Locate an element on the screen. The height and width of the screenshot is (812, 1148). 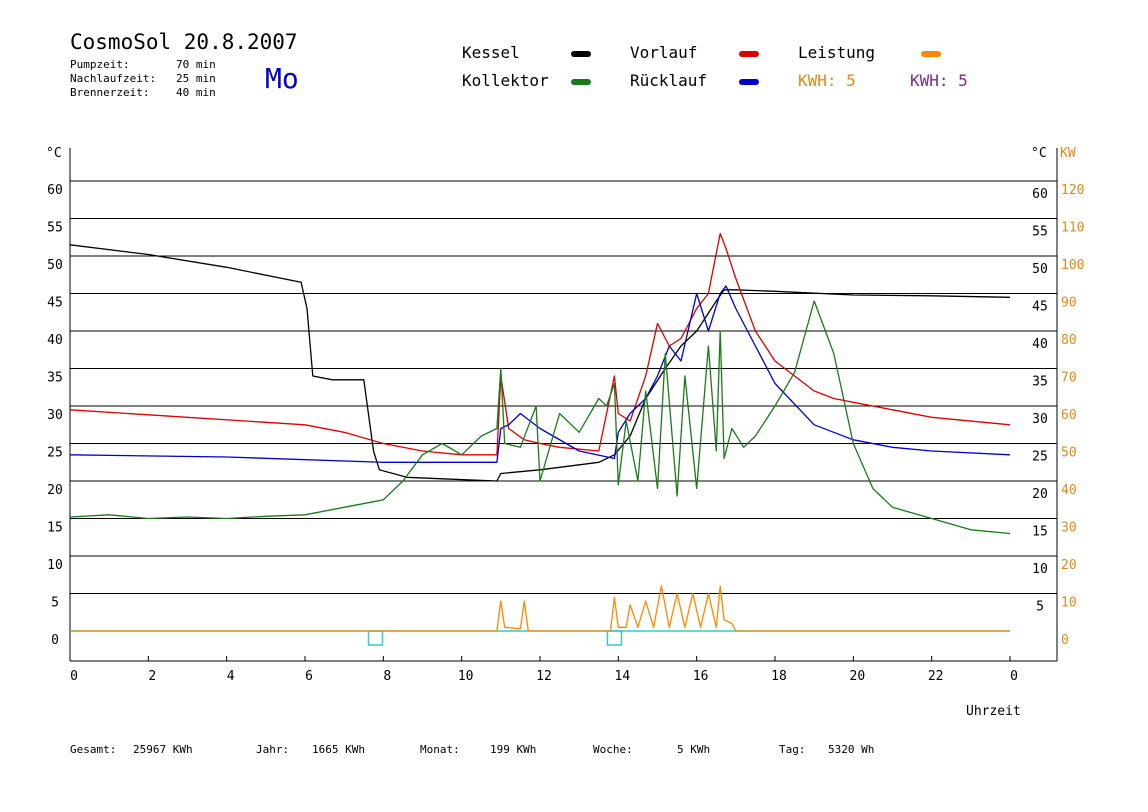
y-tick-label-right: 25 is located at coordinates (1040, 457).